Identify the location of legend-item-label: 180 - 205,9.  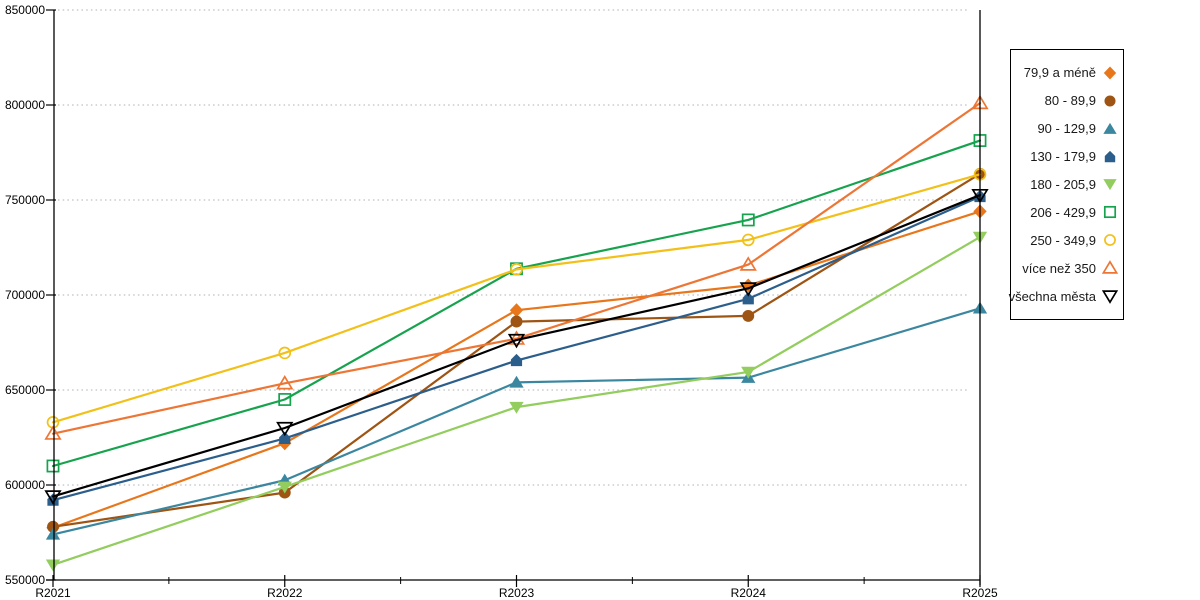
(1063, 184).